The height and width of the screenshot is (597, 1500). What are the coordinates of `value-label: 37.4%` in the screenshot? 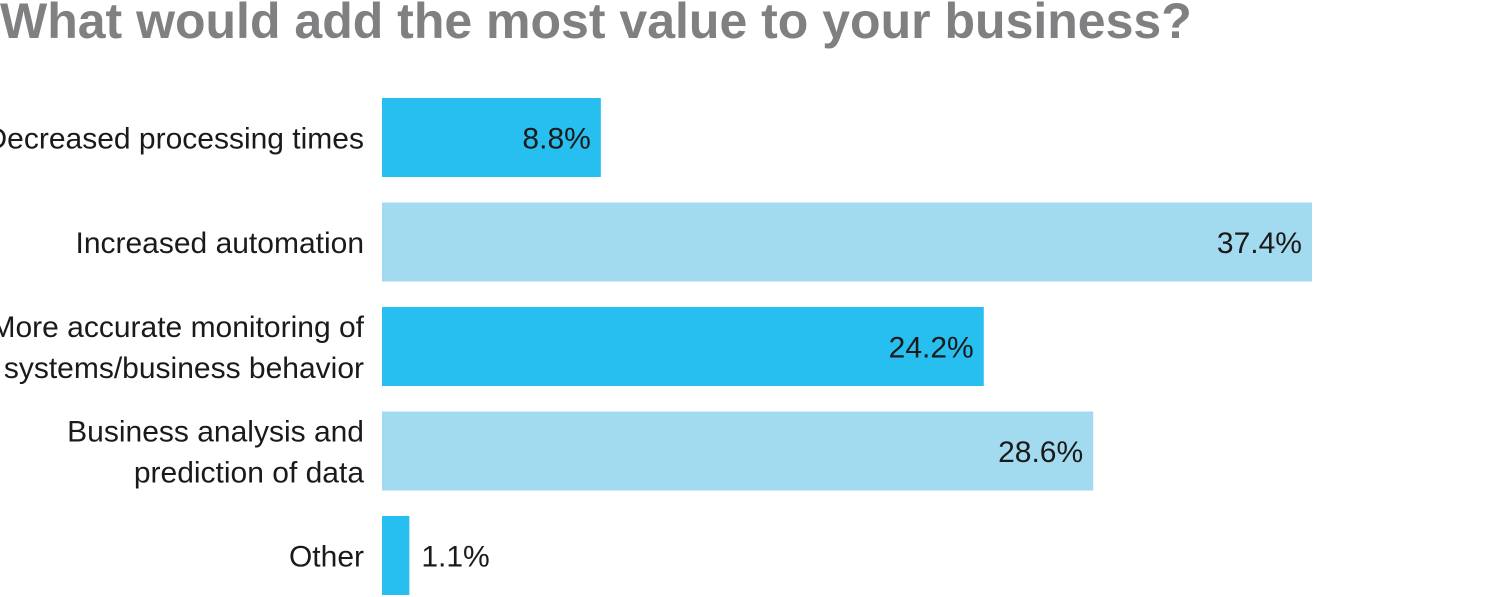 It's located at (1259, 243).